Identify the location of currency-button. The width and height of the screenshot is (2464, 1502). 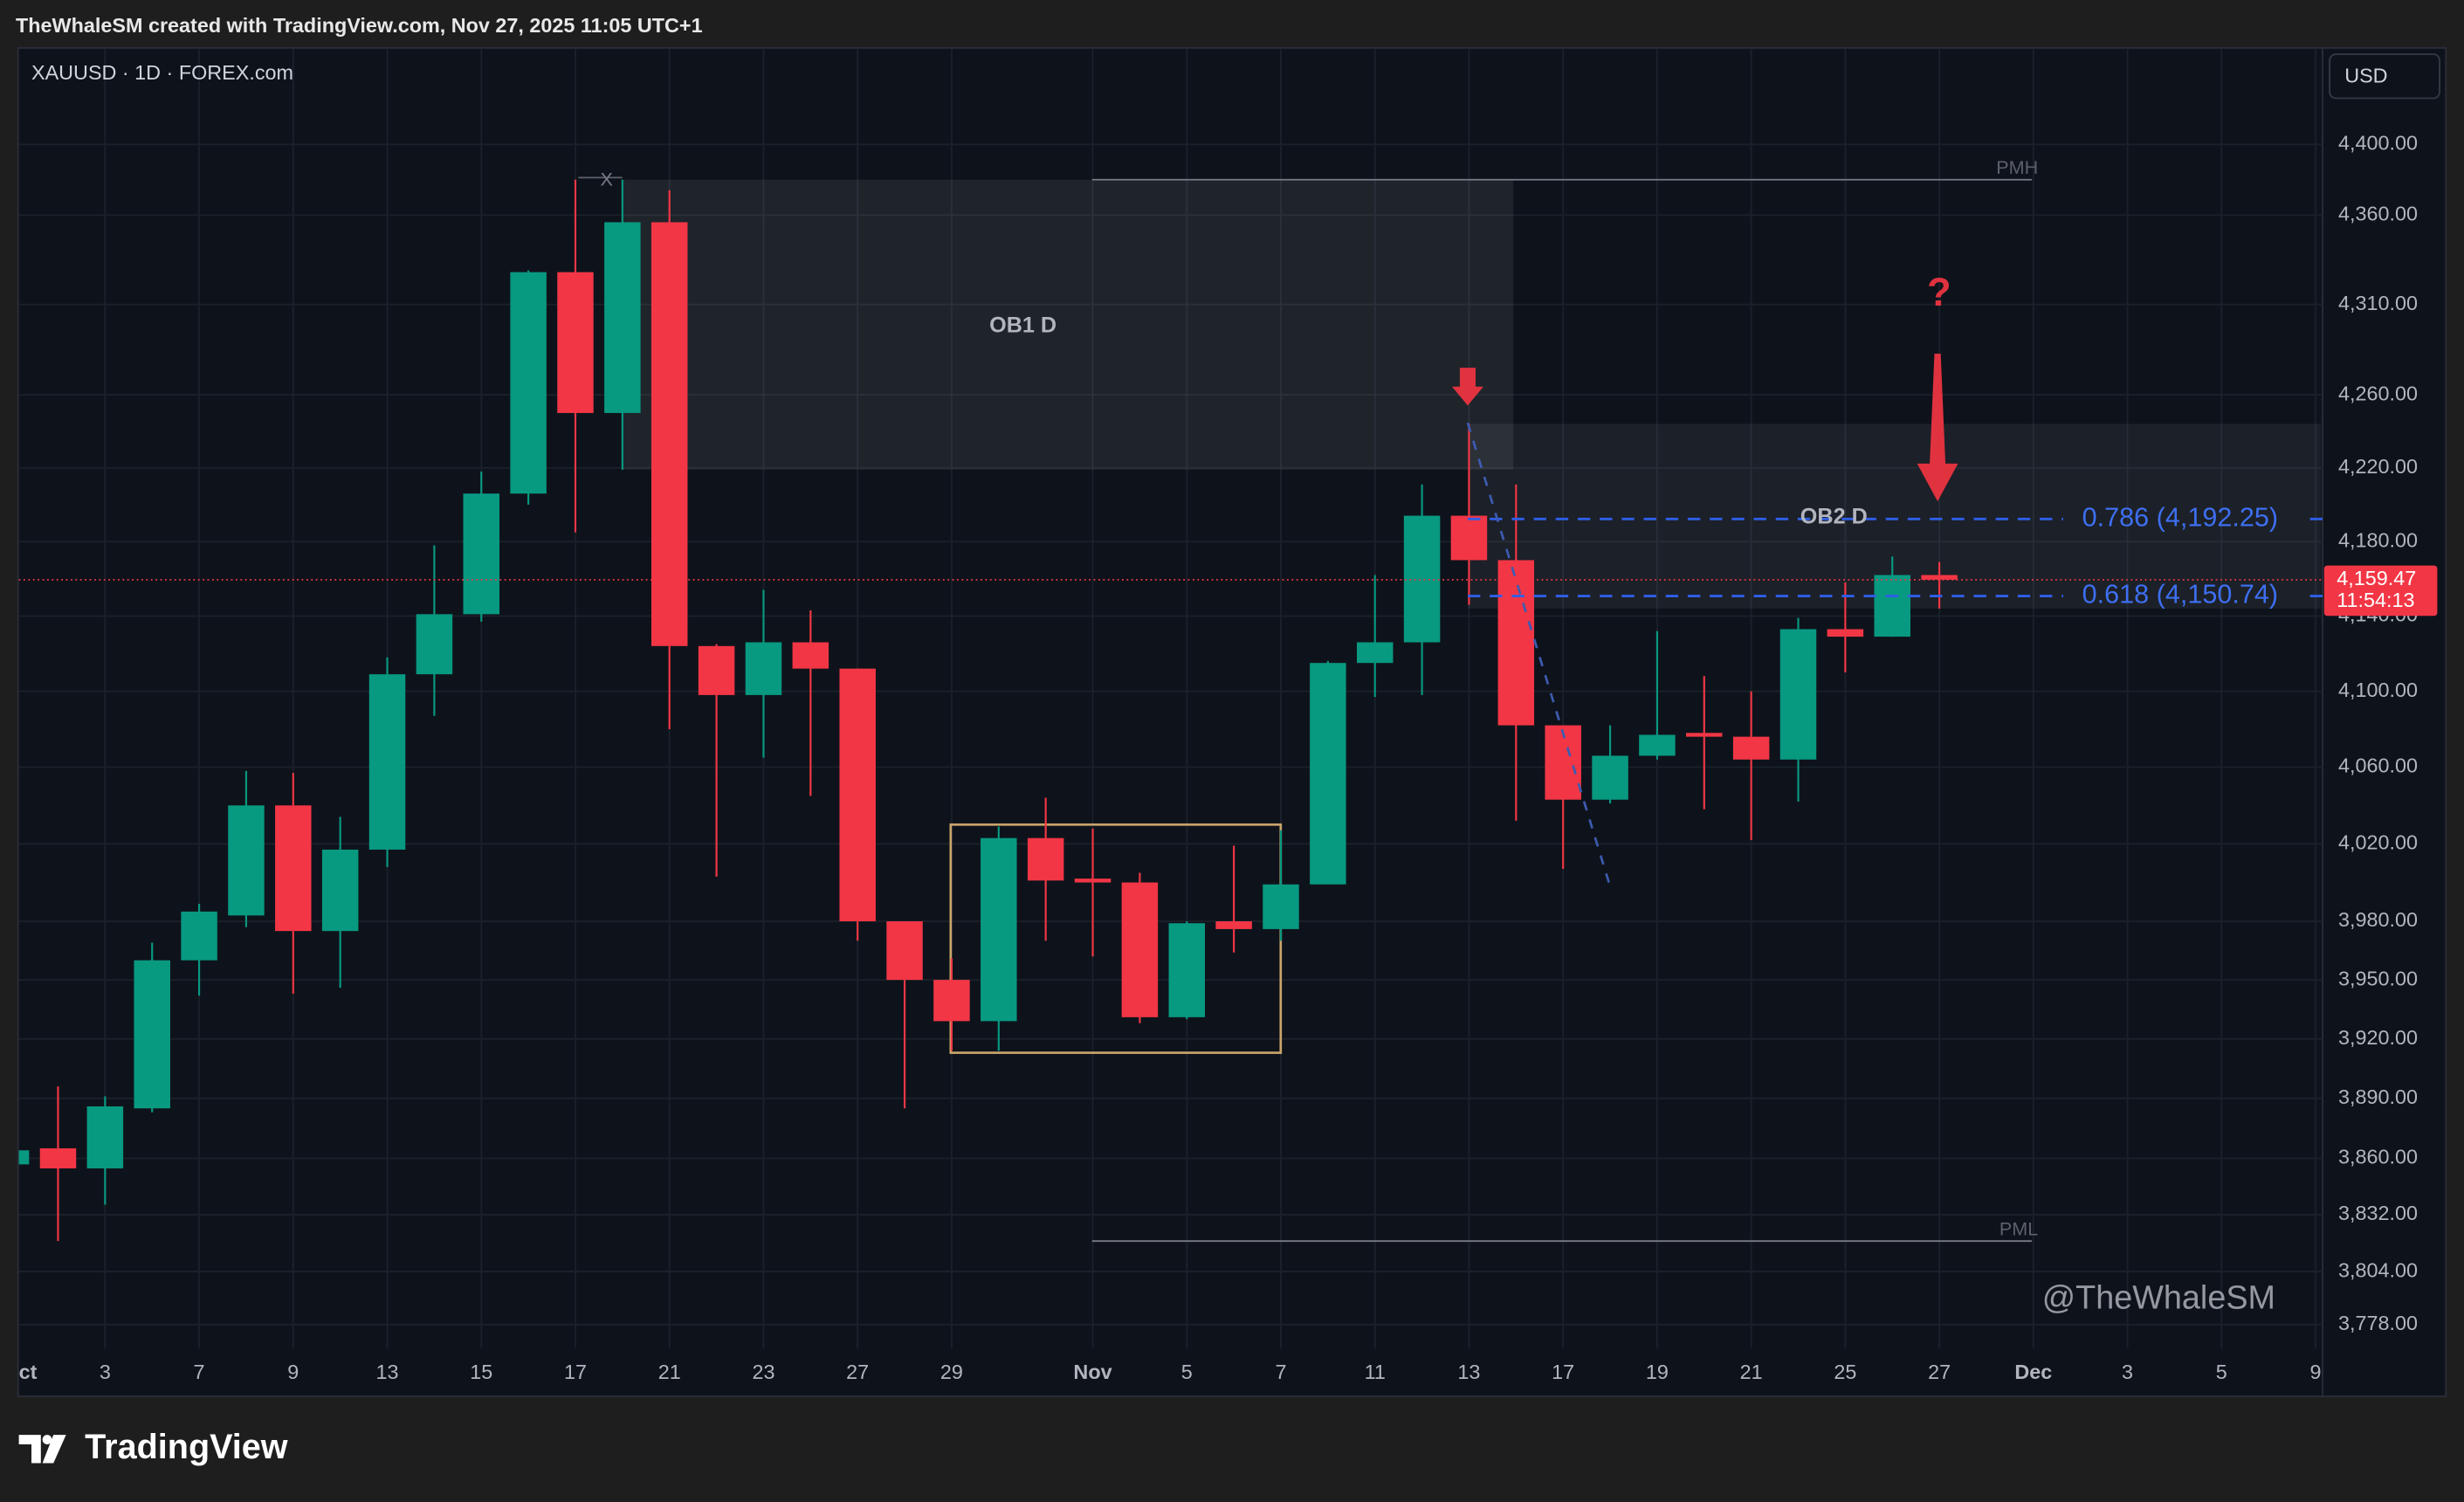
(2384, 76).